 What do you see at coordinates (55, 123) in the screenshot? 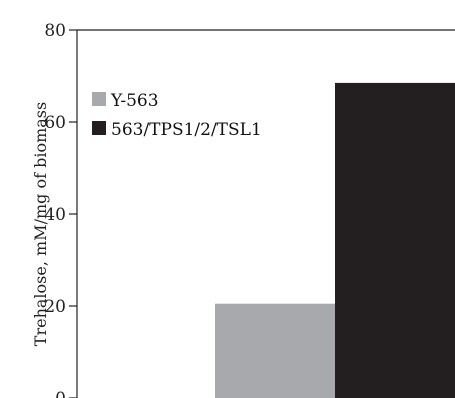
I see `y-tick-label: 60` at bounding box center [55, 123].